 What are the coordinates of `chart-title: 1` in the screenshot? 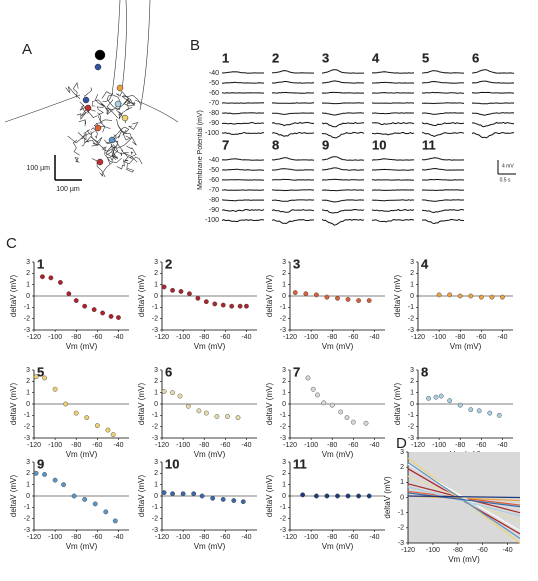 It's located at (40, 263).